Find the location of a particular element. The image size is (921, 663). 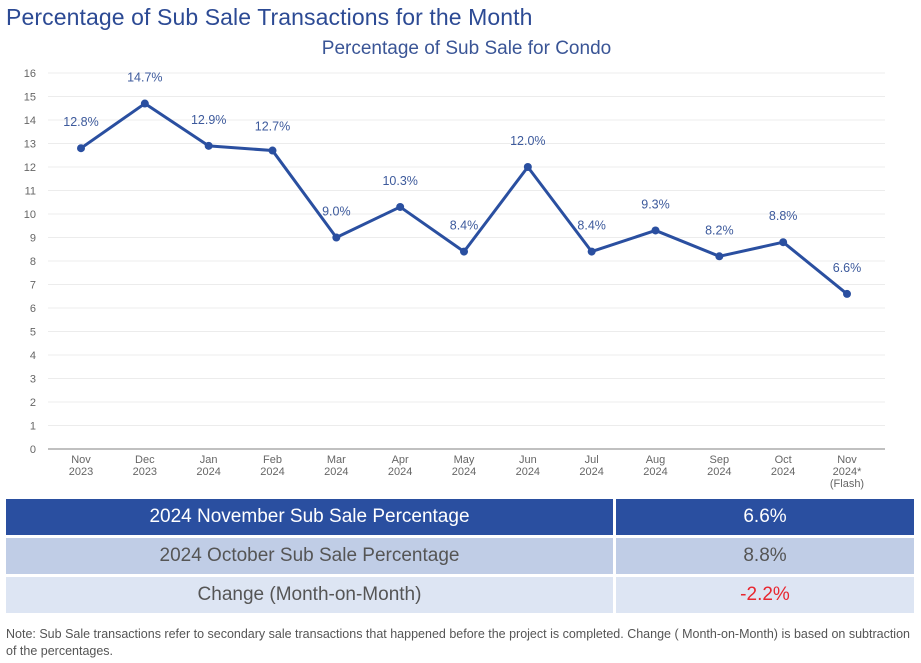

data-label: 12.0% is located at coordinates (527, 141).